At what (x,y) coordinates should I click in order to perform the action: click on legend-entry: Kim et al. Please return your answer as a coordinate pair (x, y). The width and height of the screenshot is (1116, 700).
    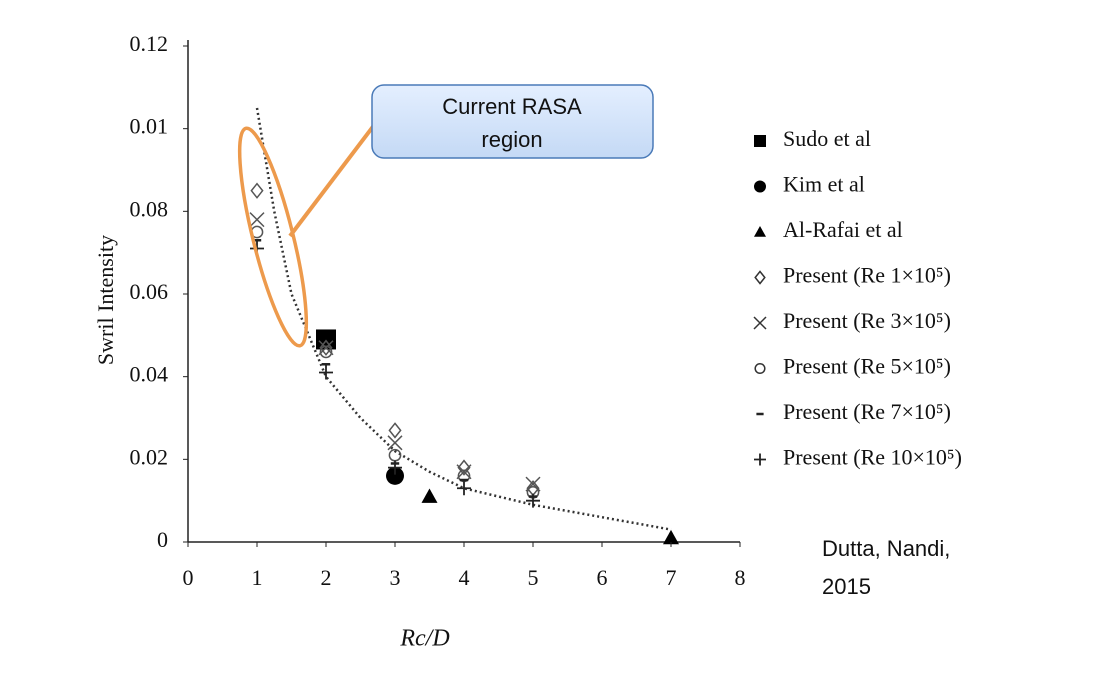
    Looking at the image, I should click on (809, 184).